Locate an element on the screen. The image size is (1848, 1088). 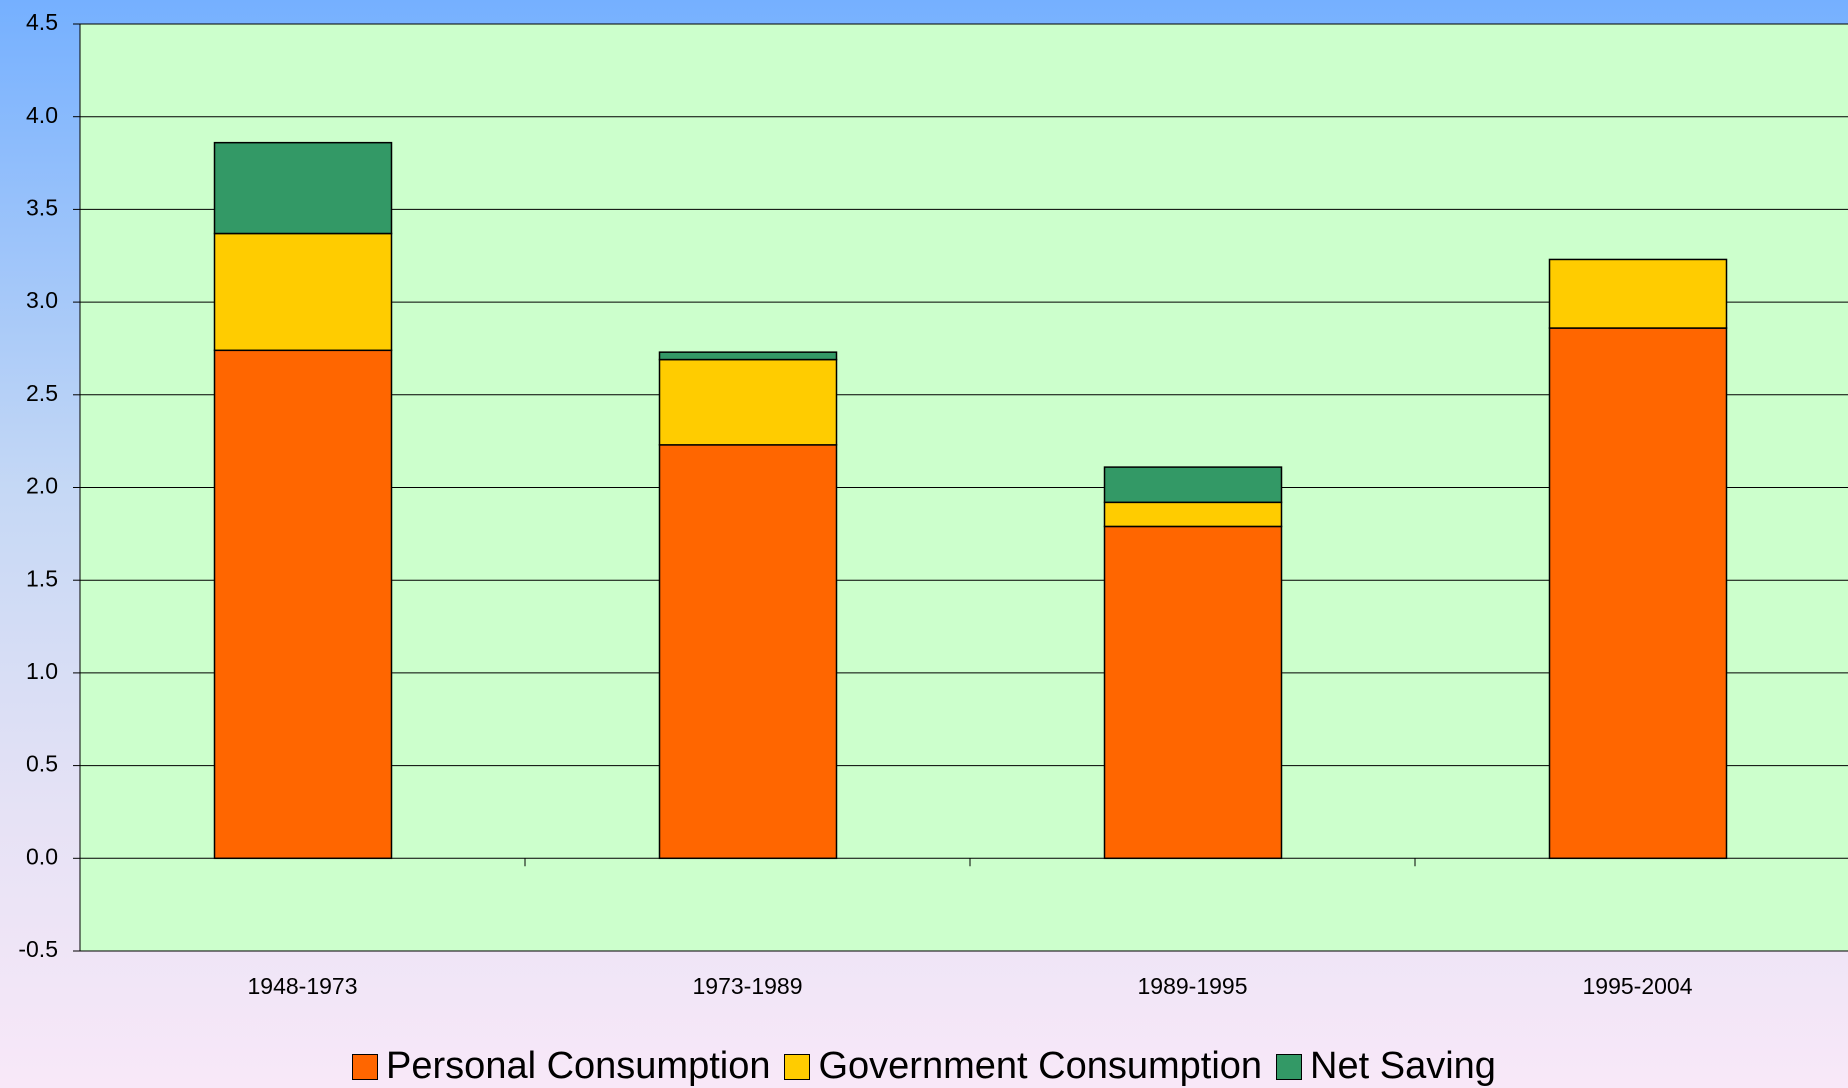
legend-item: Net Saving is located at coordinates (1386, 1066).